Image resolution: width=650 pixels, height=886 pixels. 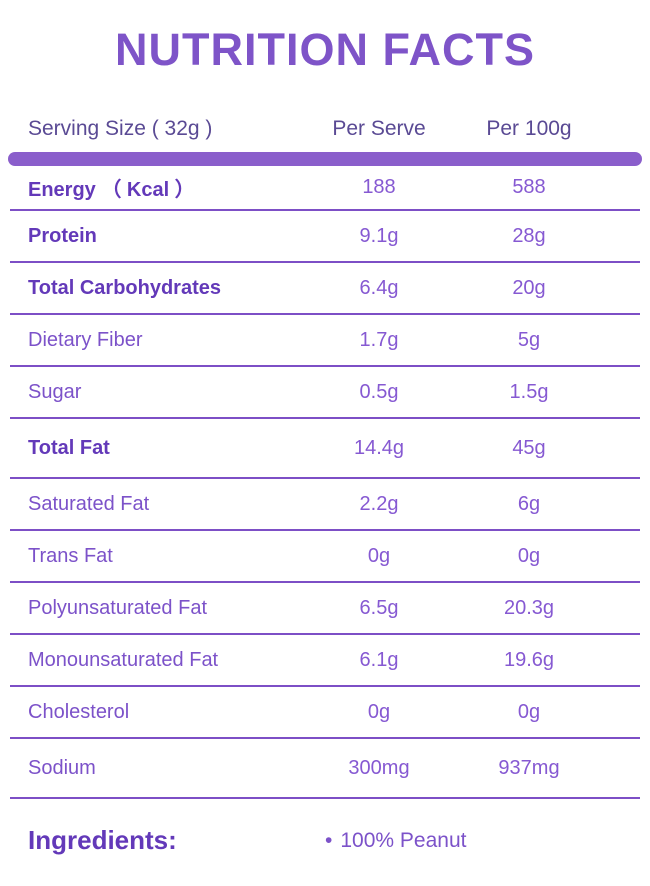 I want to click on ingredients-label: Ingredients:, so click(x=102, y=840).